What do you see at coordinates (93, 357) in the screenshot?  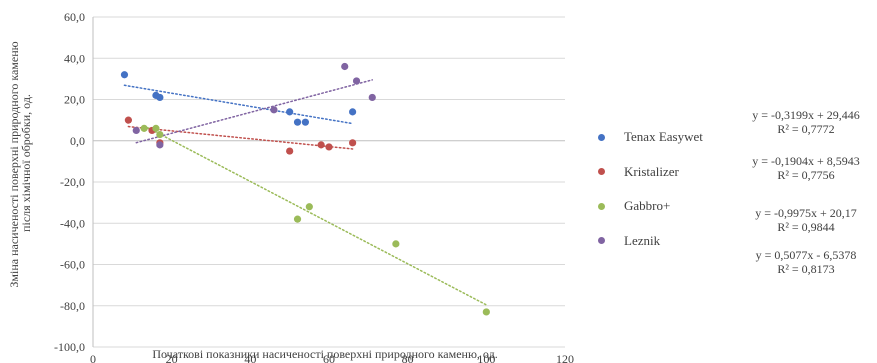 I see `x-tick-label: 0` at bounding box center [93, 357].